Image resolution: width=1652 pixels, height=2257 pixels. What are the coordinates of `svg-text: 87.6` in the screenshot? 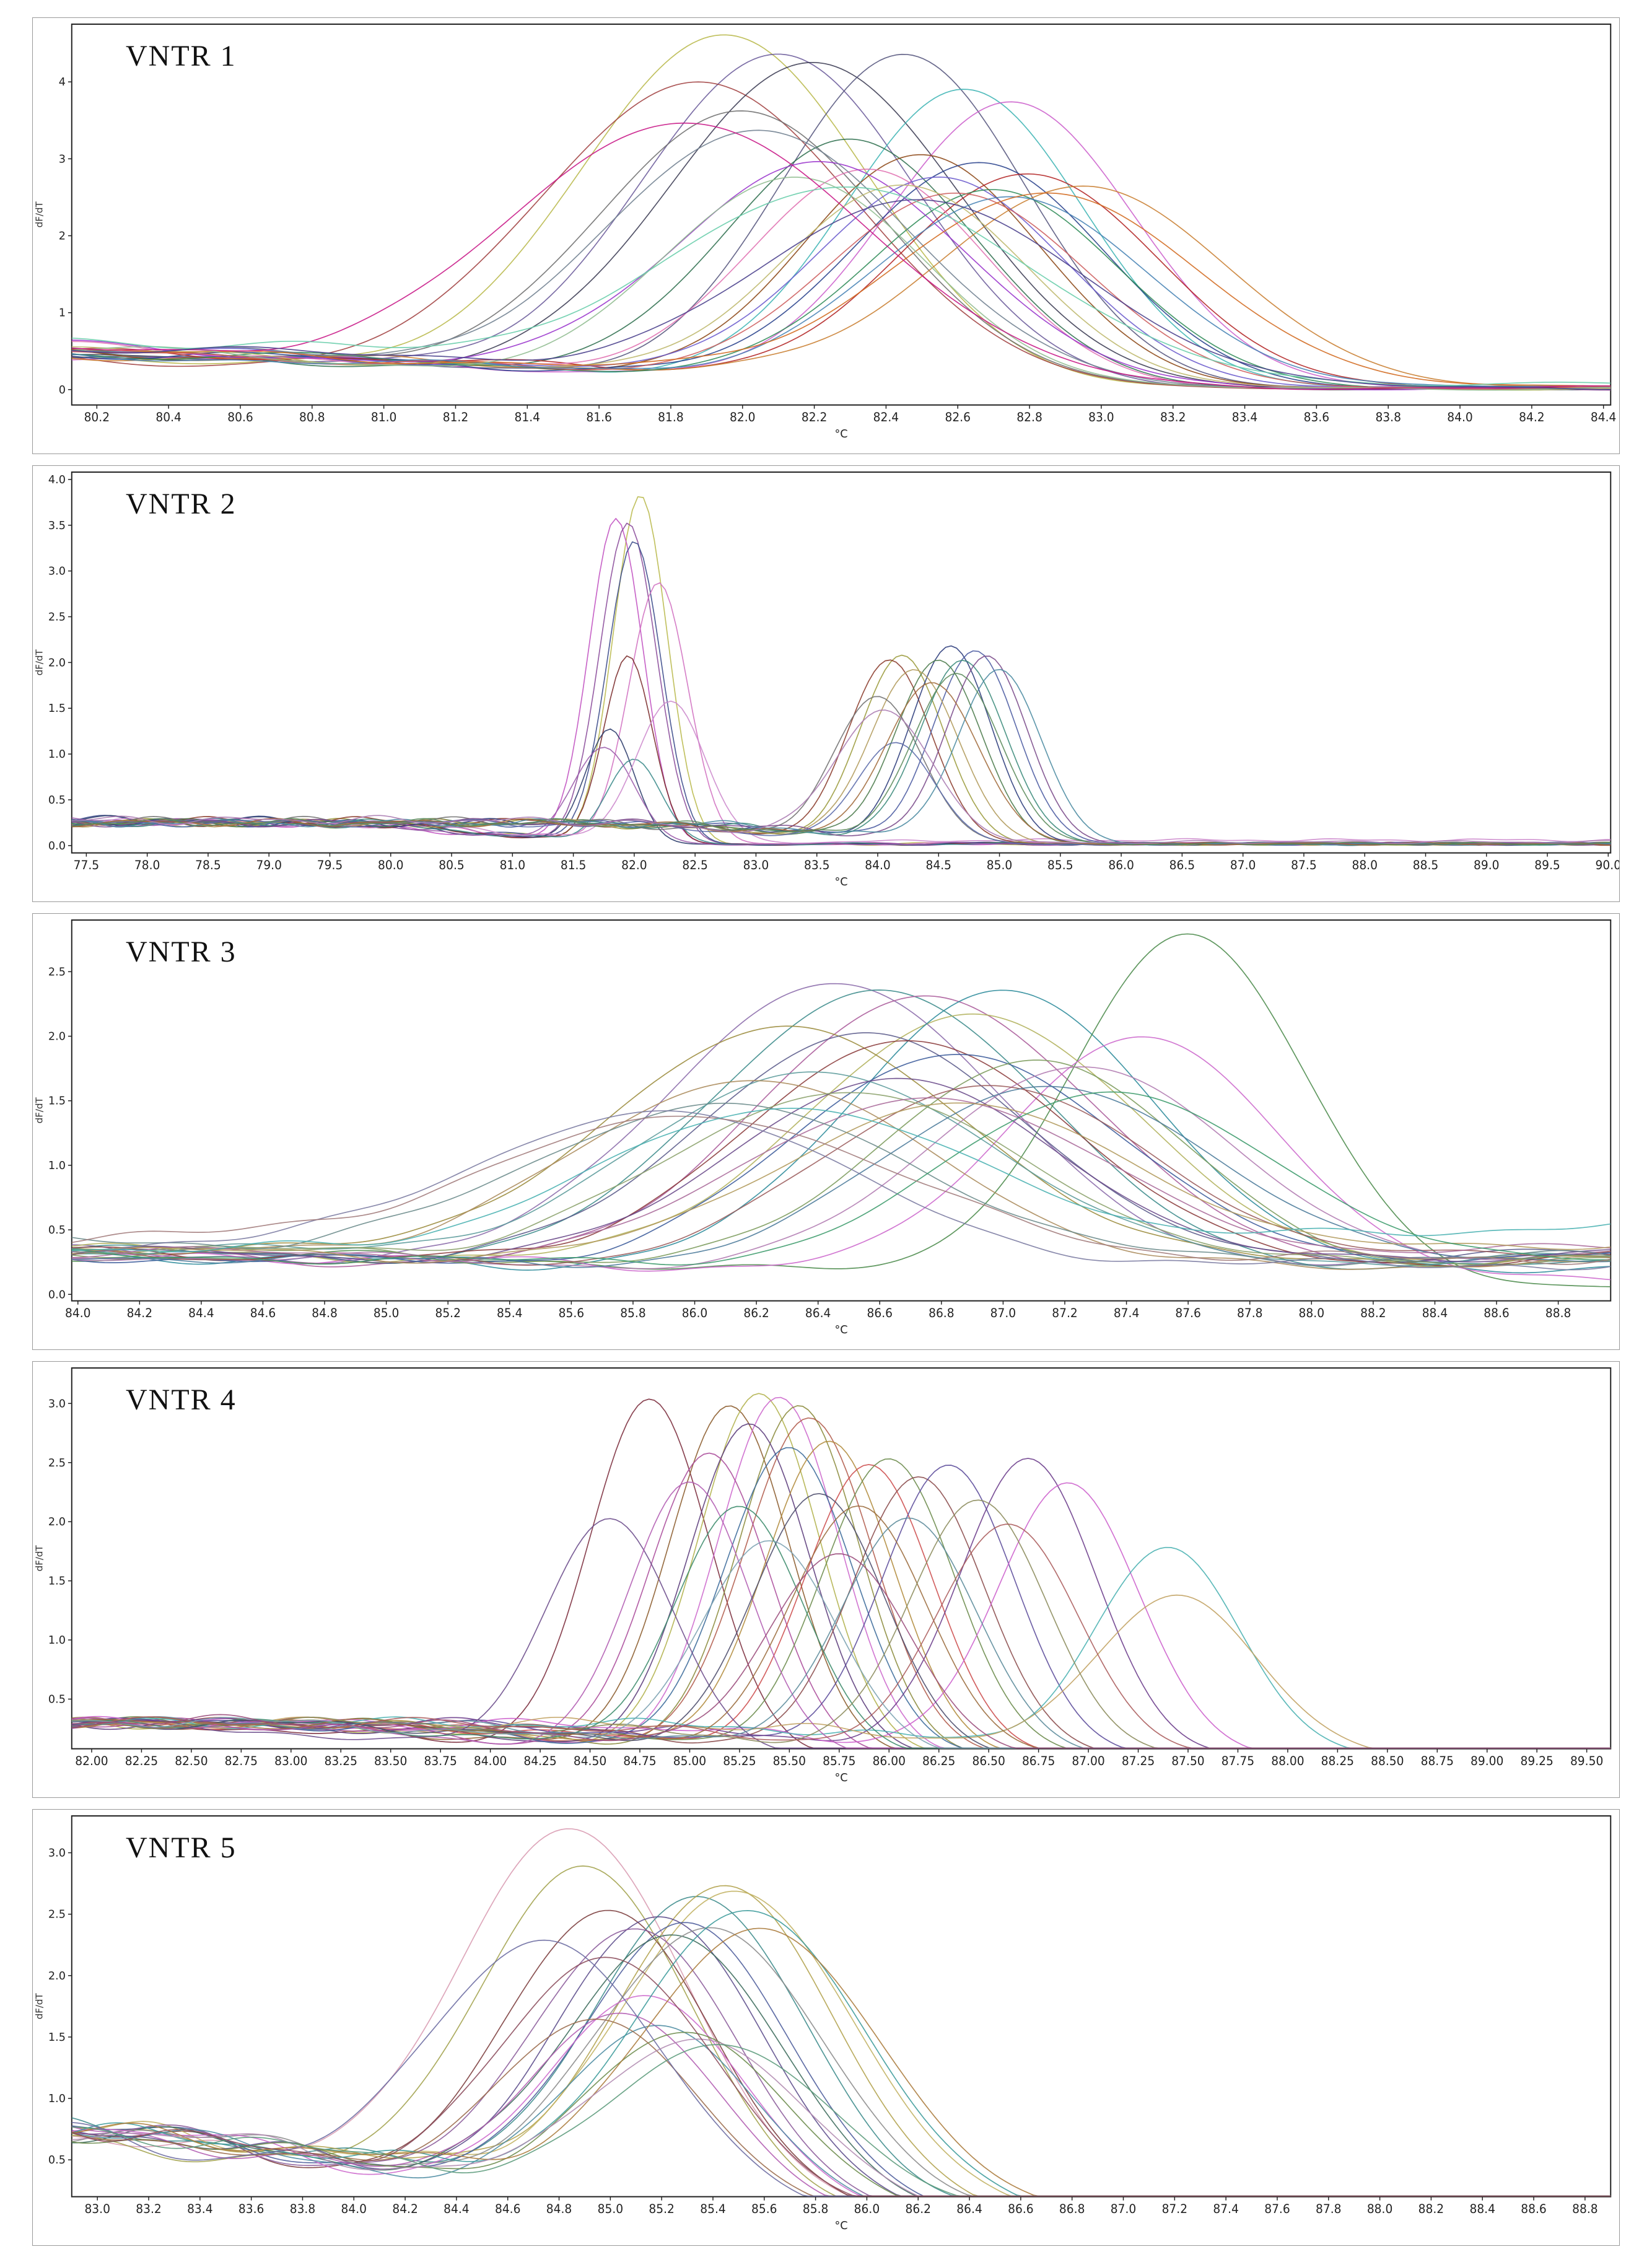 It's located at (1188, 1314).